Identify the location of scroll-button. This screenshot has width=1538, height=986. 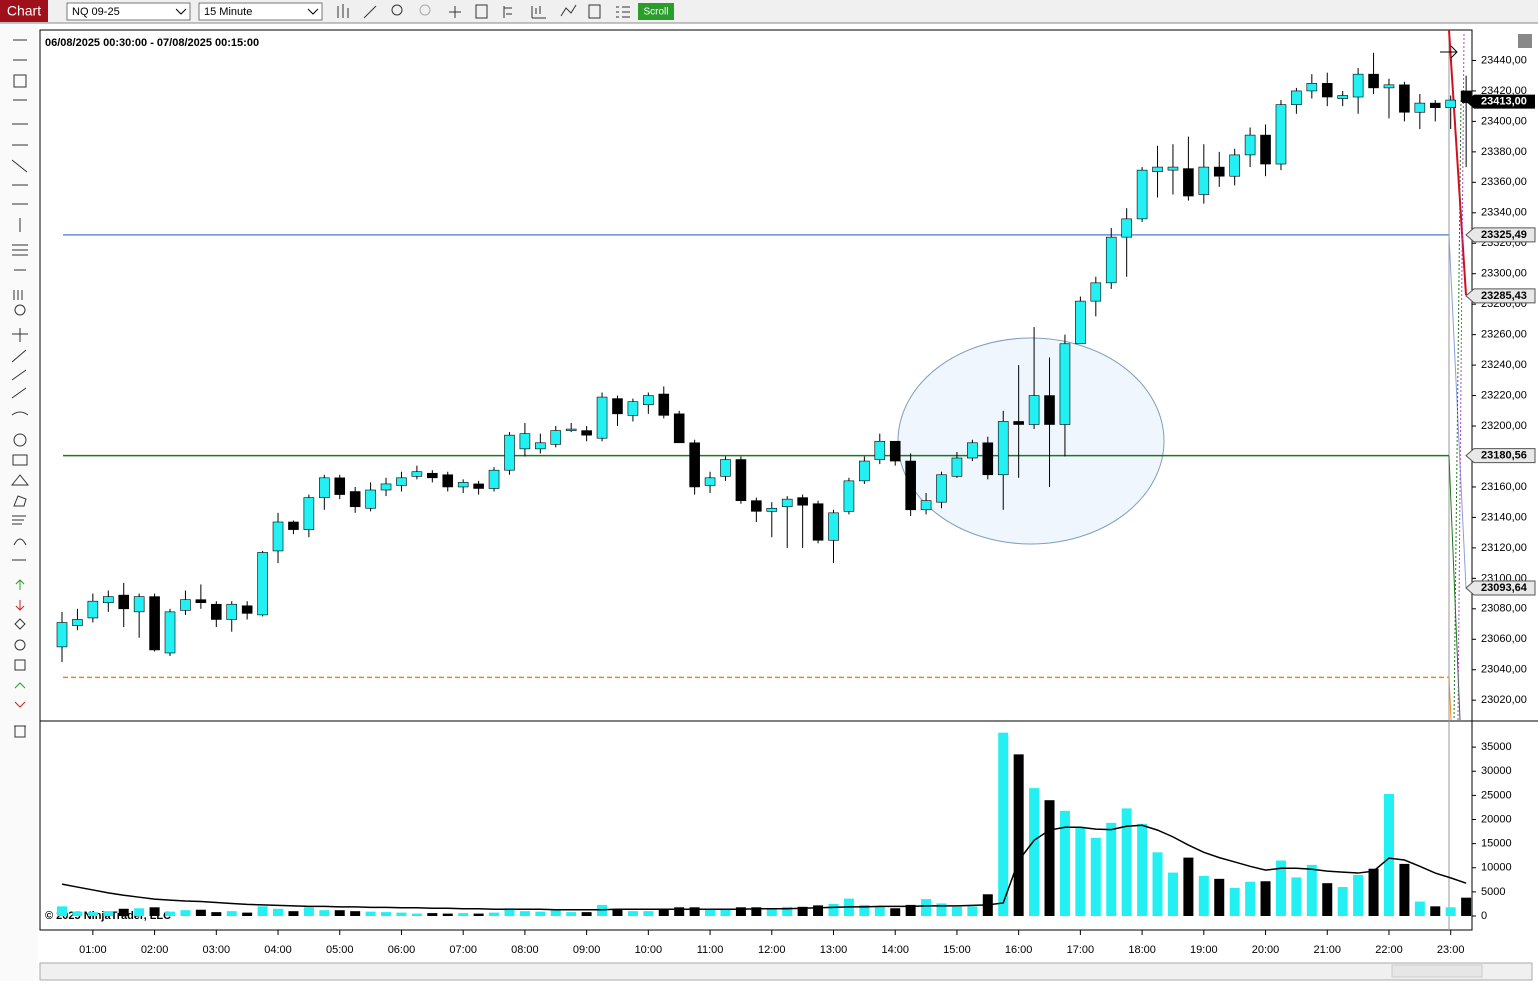
(656, 11).